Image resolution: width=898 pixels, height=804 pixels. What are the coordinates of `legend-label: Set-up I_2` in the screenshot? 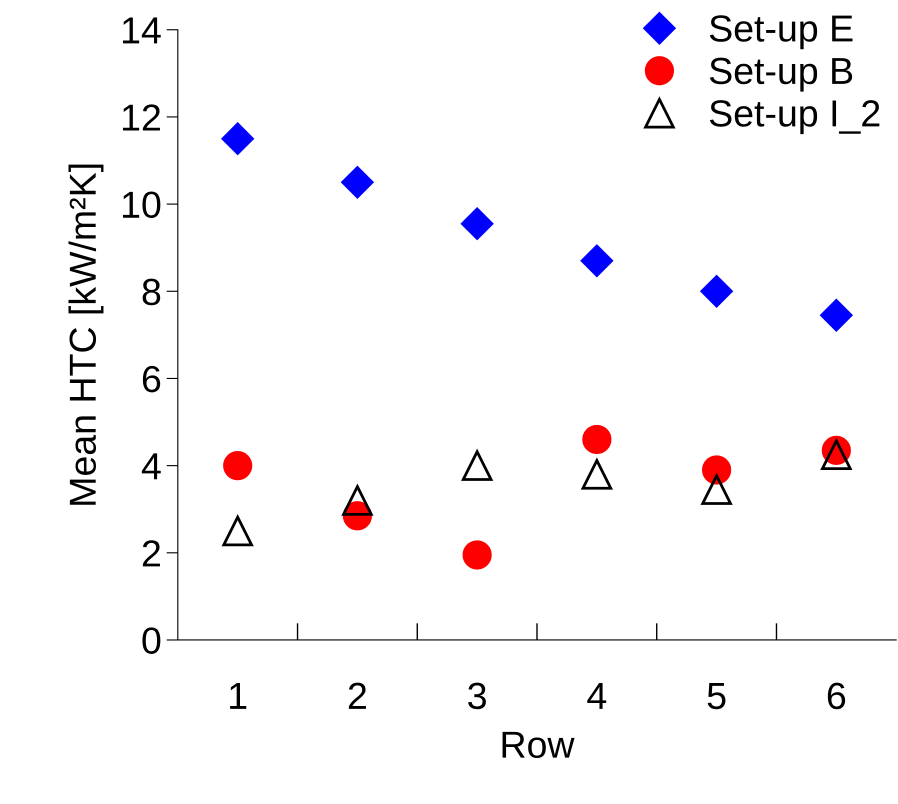 It's located at (795, 117).